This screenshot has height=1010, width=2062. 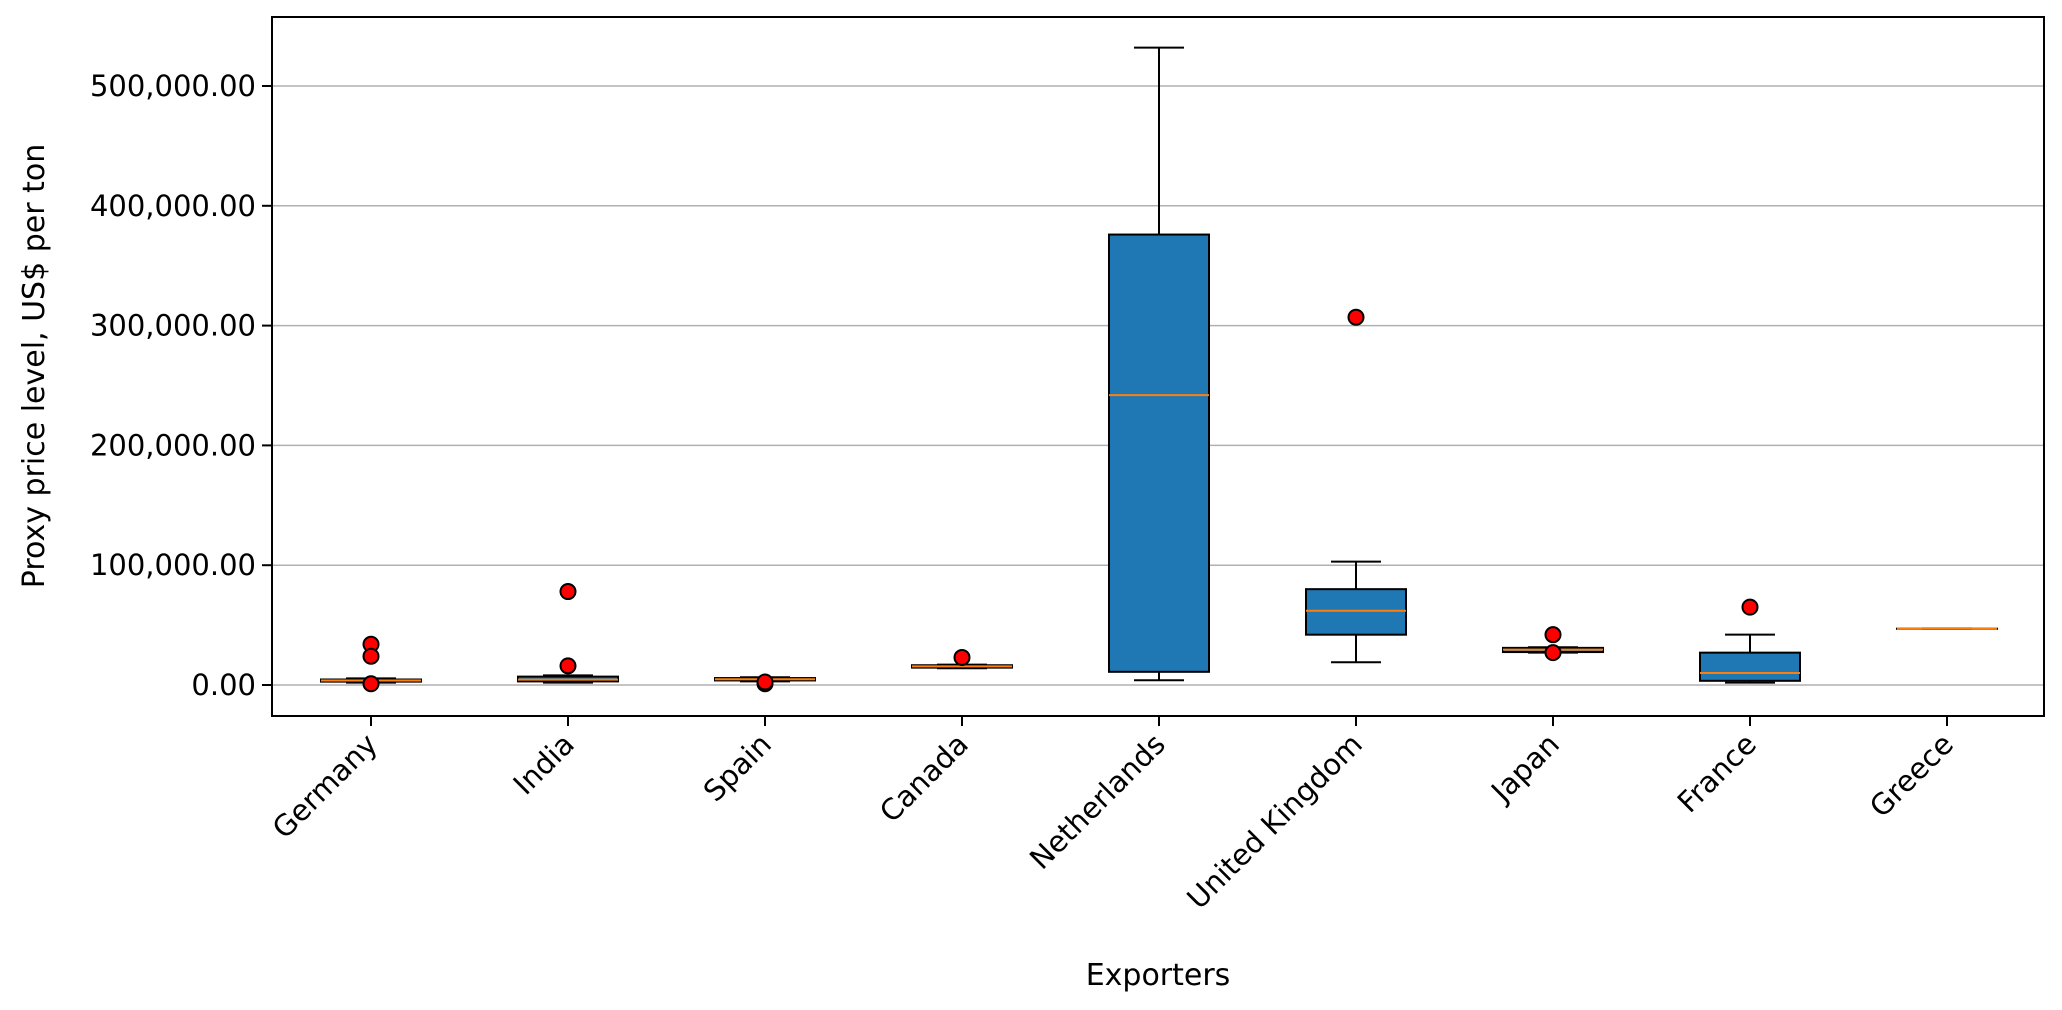 I want to click on y-tick-label: 500,000.00, so click(x=173, y=86).